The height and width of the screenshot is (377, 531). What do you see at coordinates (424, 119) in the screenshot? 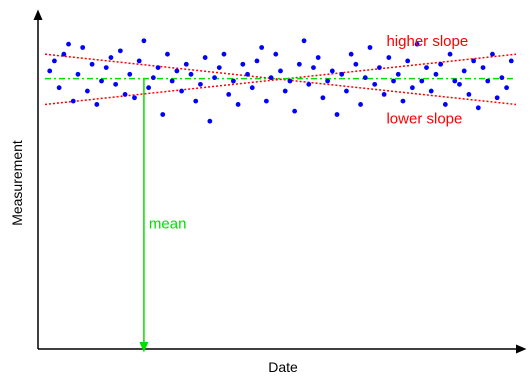
I see `trend-label-lower-slope: lower slope` at bounding box center [424, 119].